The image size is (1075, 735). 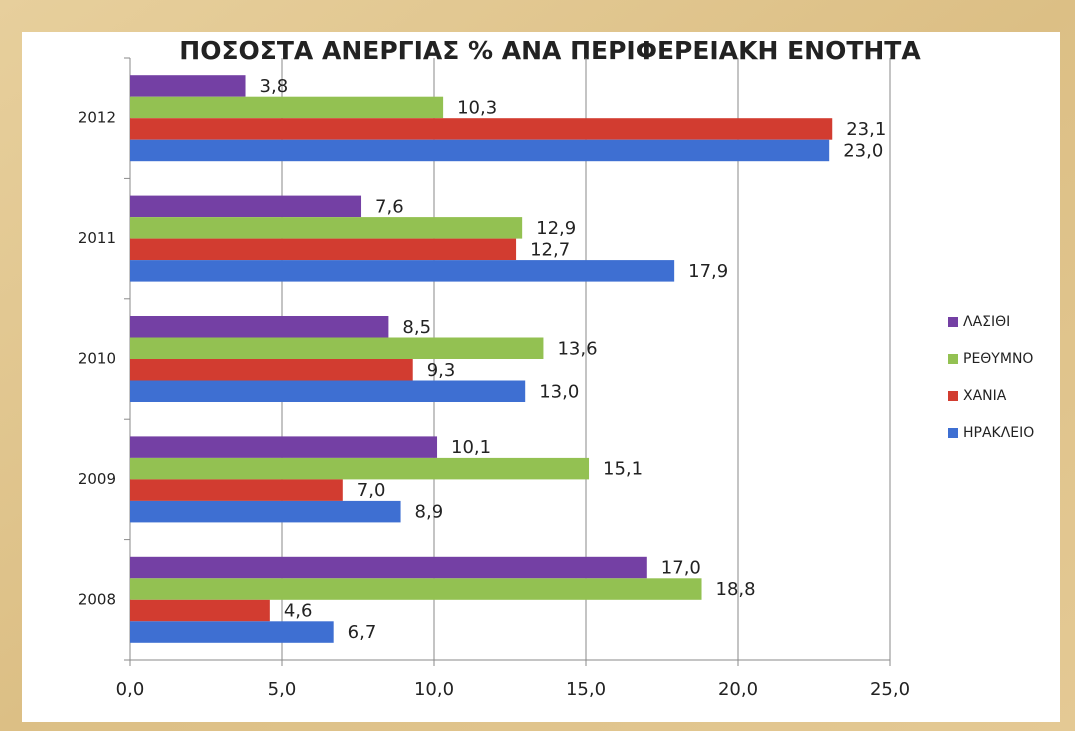 I want to click on value-label: 10,1, so click(x=471, y=447).